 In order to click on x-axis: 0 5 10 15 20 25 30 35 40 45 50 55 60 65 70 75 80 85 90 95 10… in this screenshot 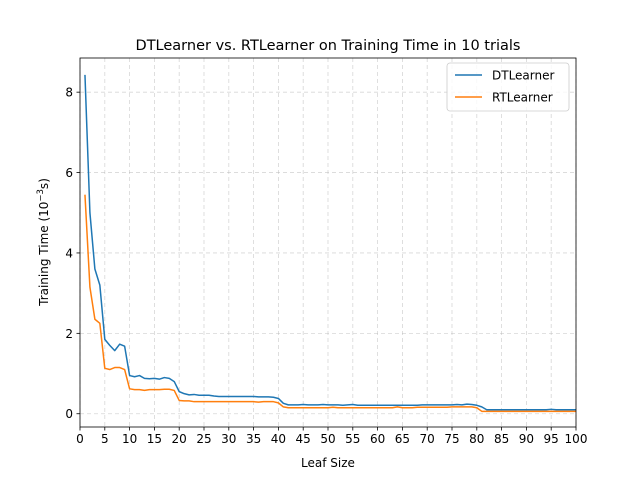, I will do `click(331, 436)`.